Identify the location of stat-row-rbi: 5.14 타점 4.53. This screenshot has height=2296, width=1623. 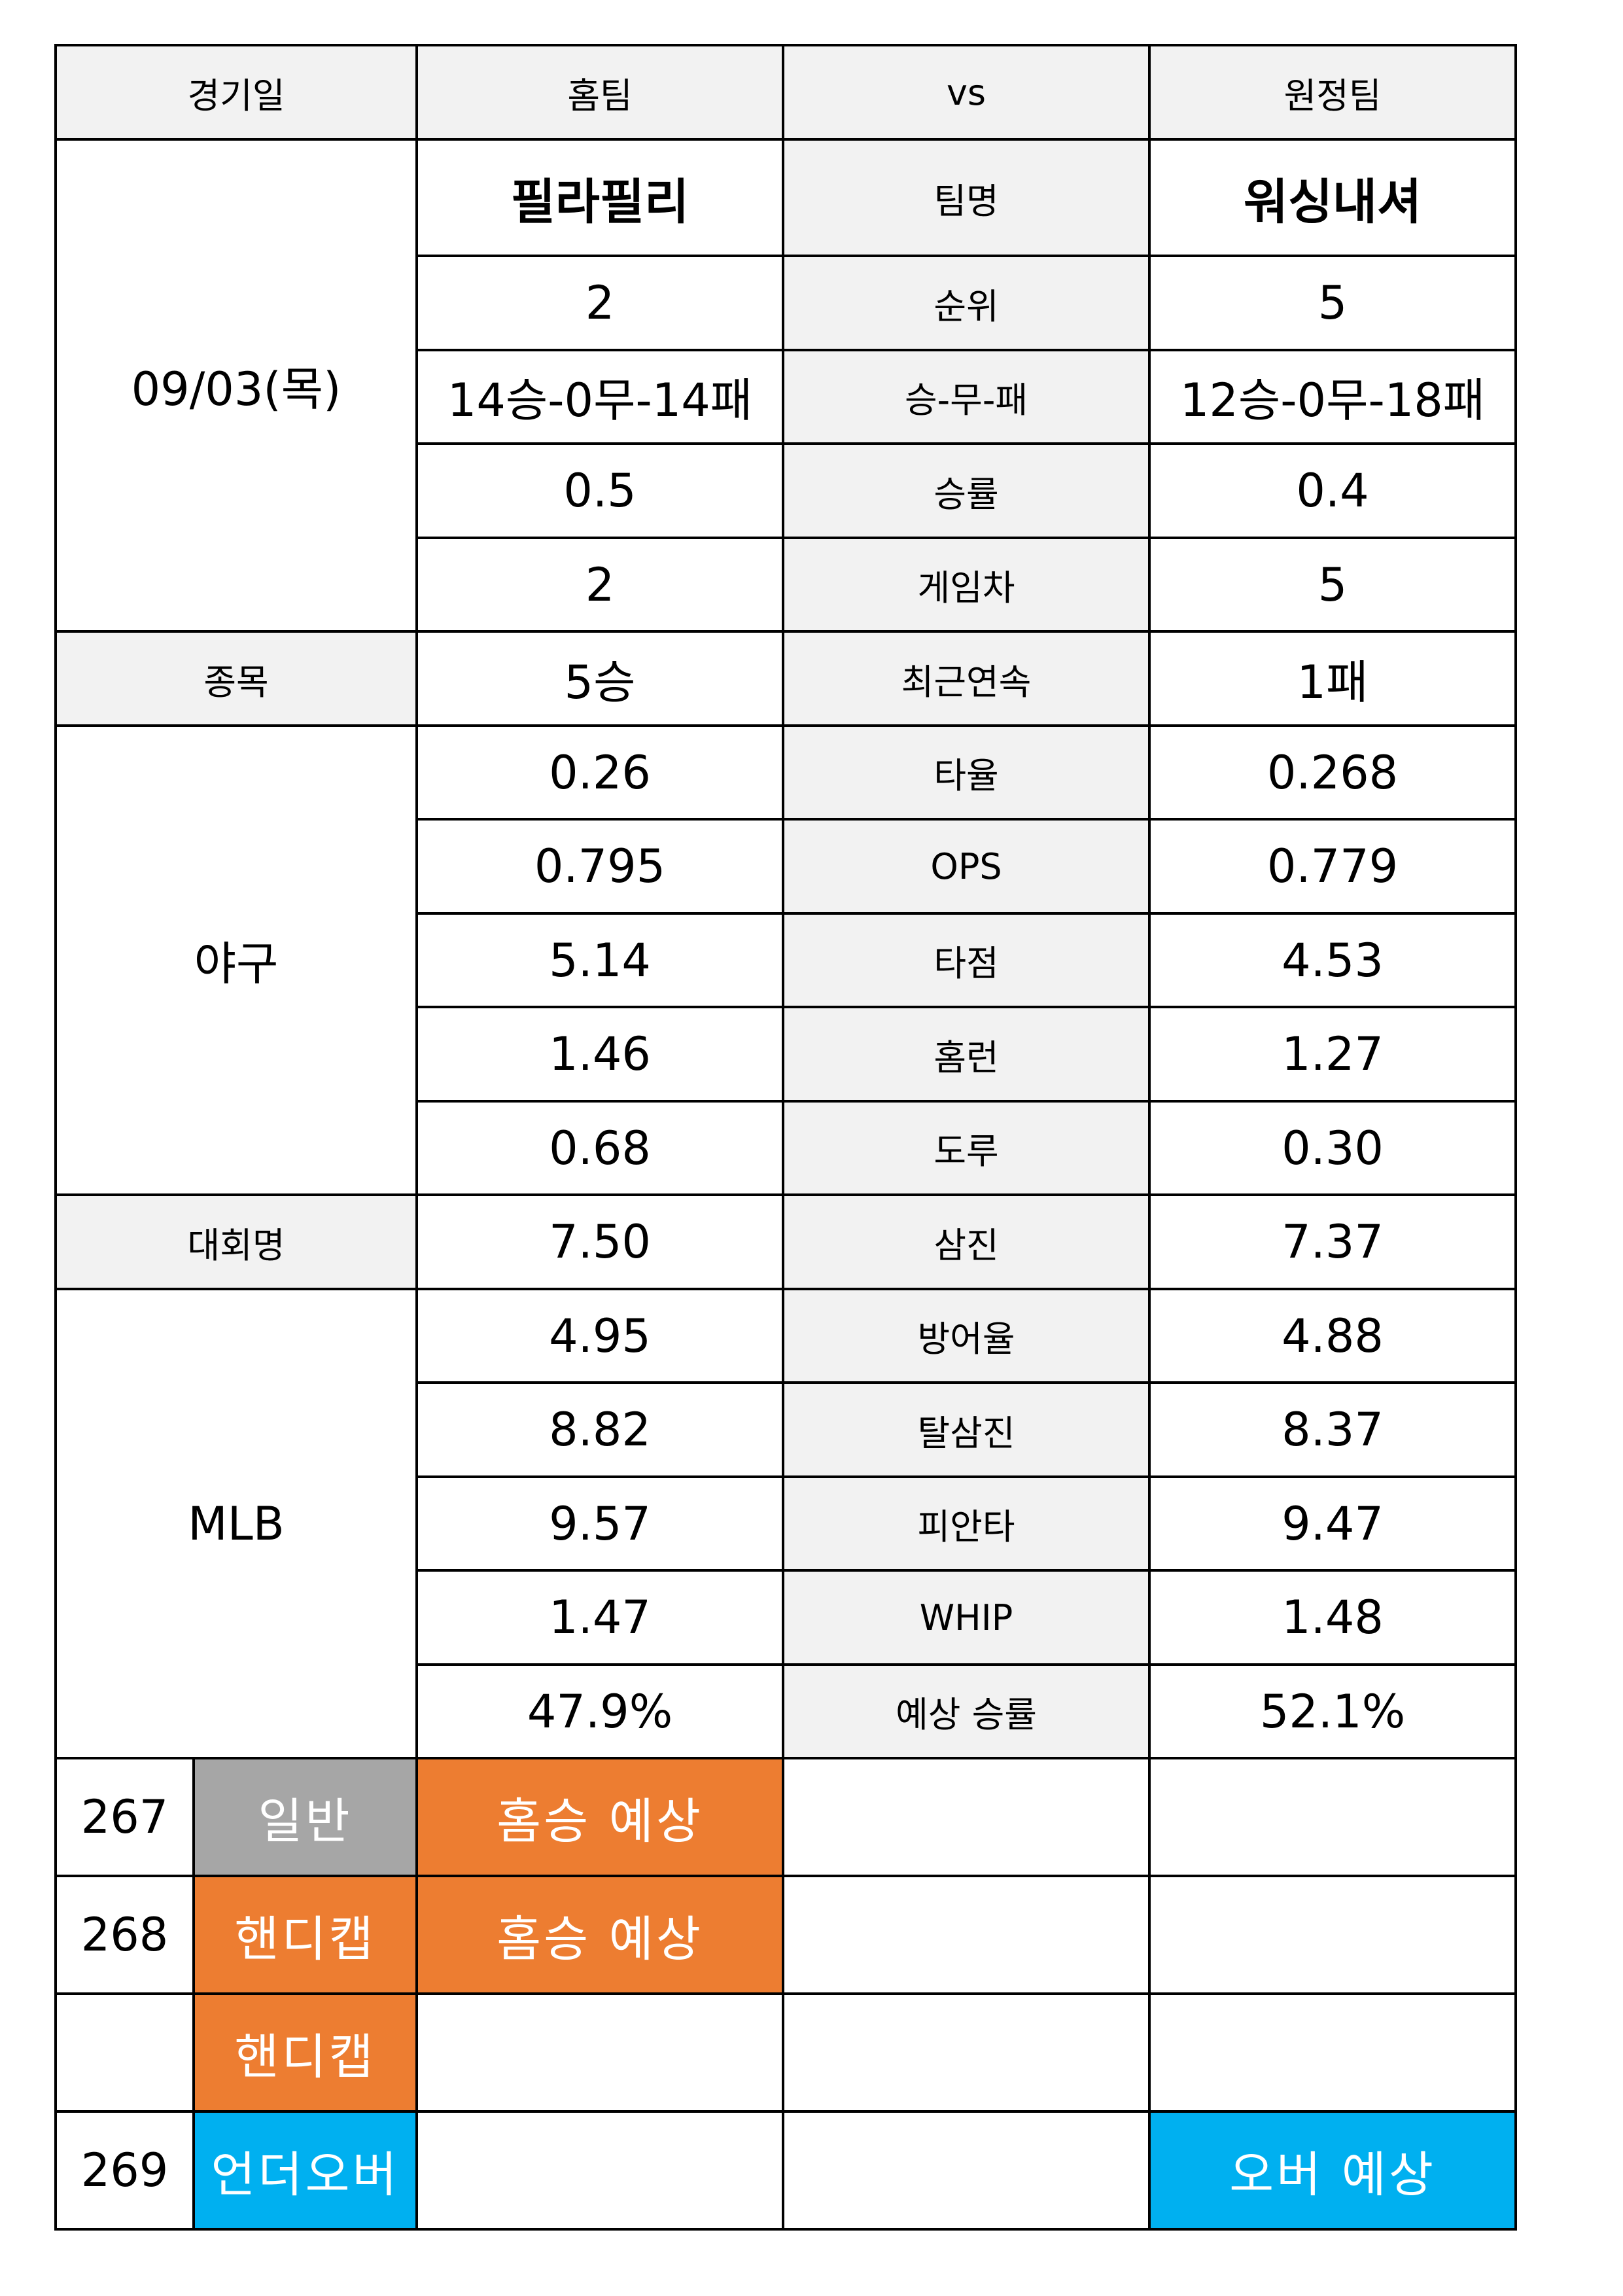
(787, 960).